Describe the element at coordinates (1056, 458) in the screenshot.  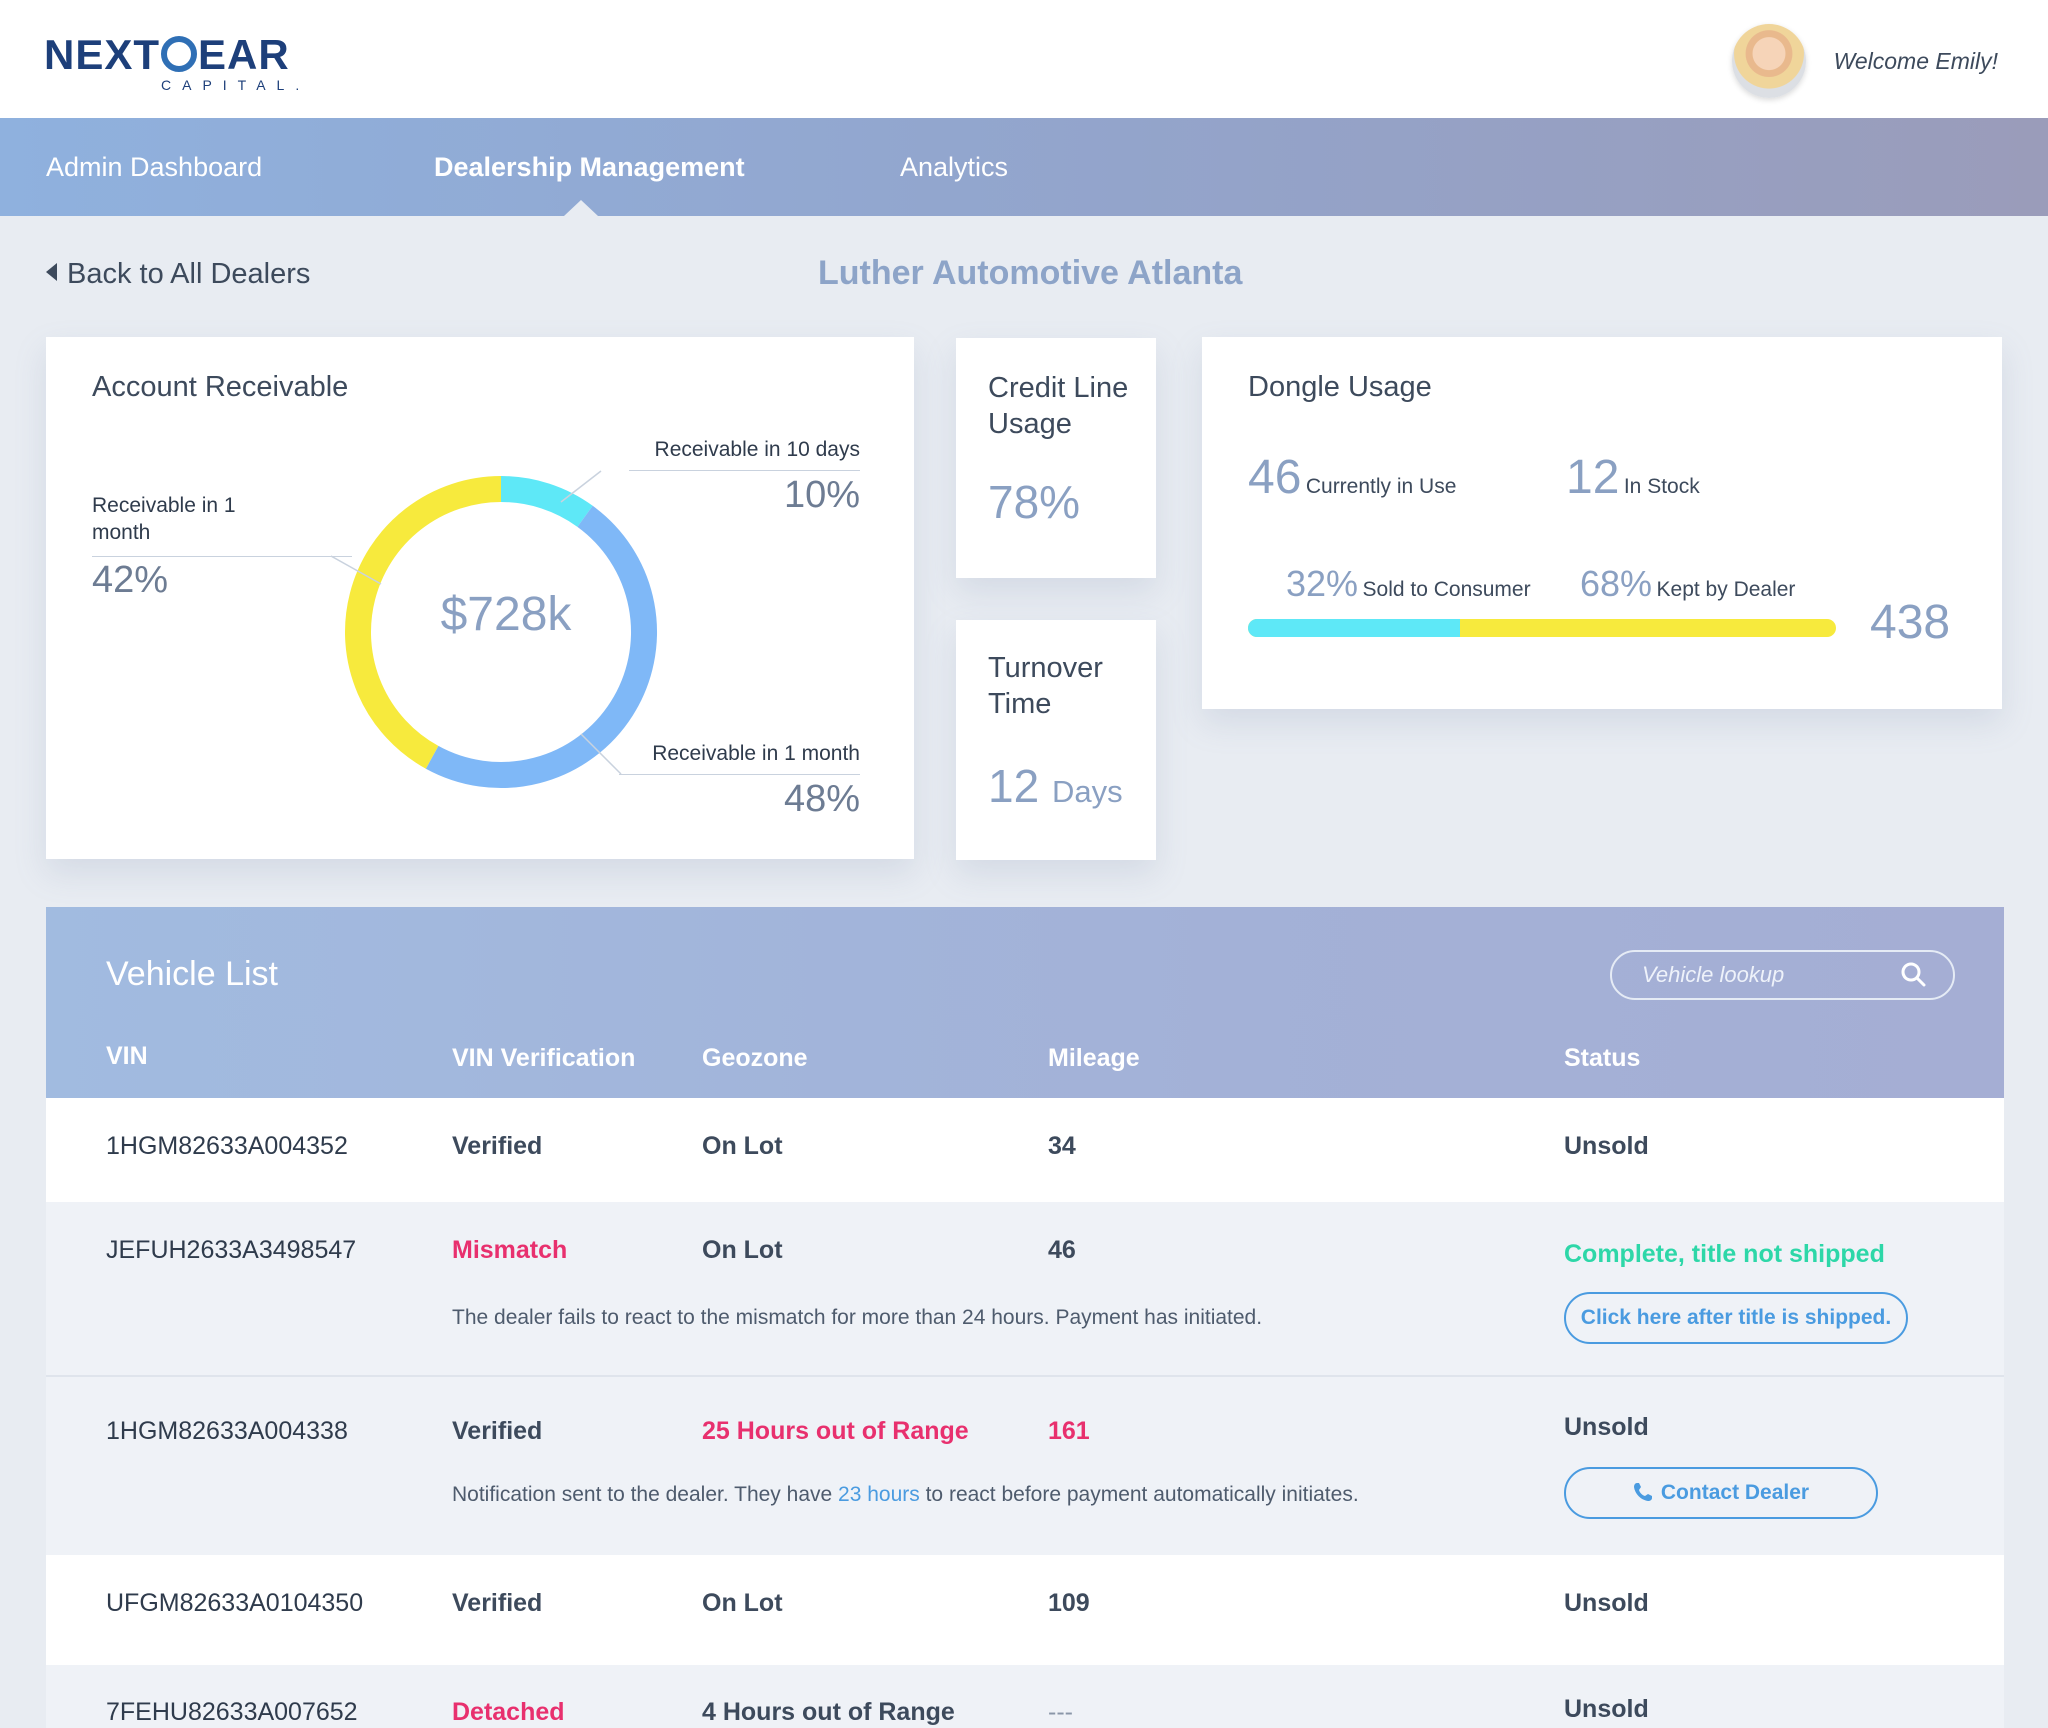
I see `credit-line-card: Credit Line Usage 78%` at that location.